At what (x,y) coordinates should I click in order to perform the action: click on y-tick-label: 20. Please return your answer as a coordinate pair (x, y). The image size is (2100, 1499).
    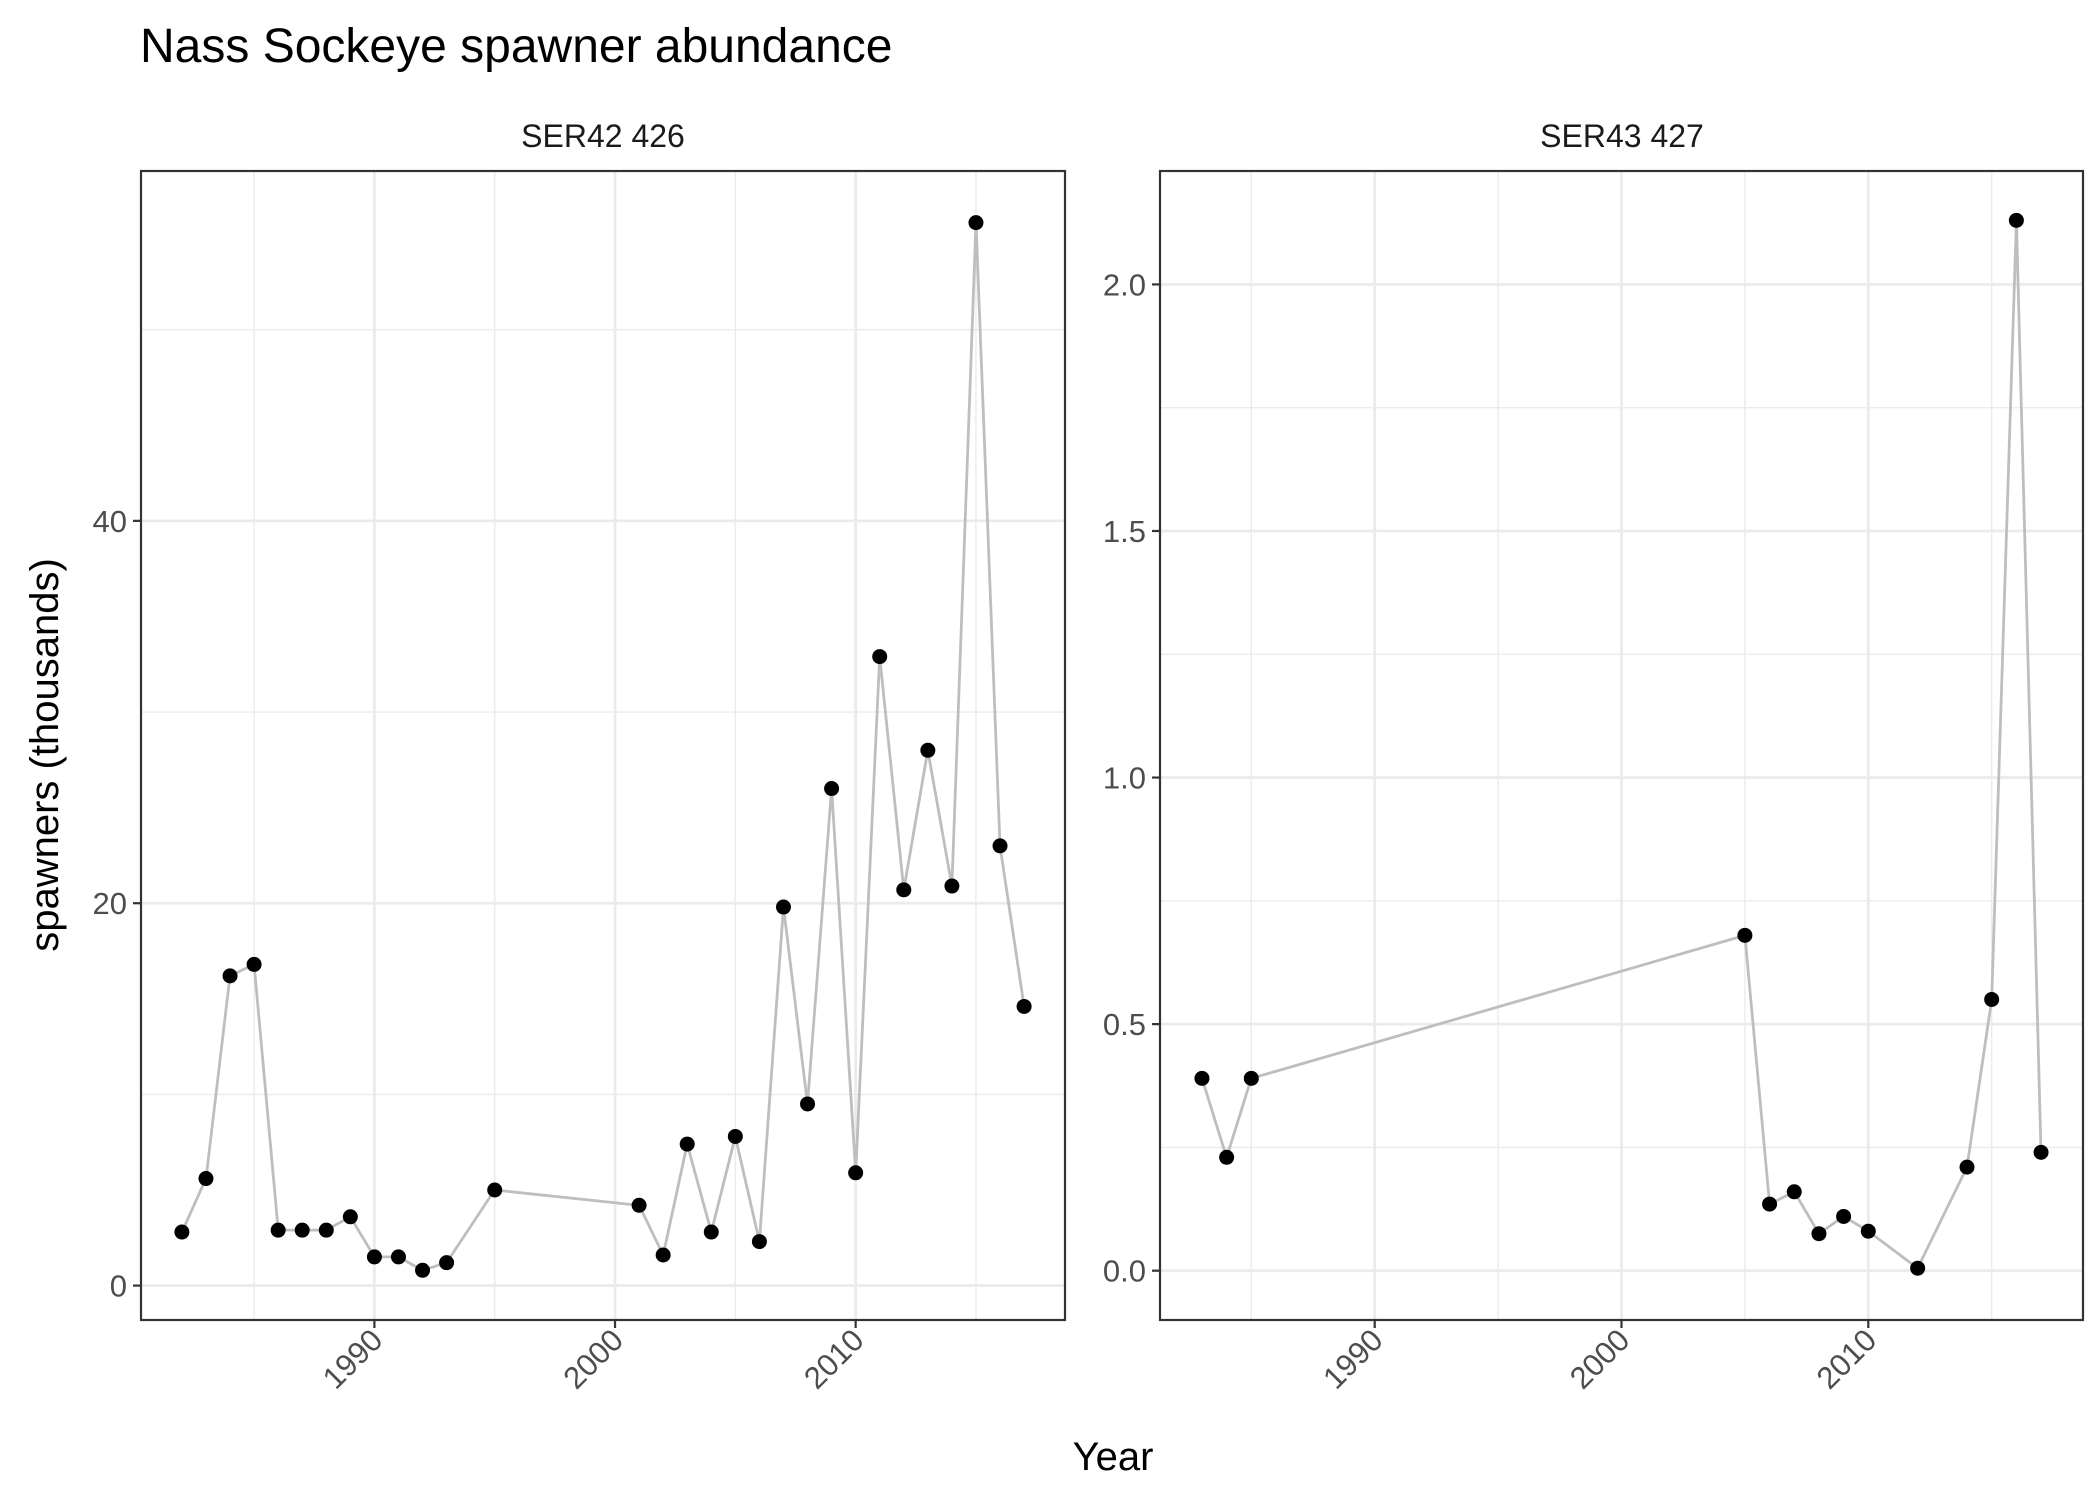
    Looking at the image, I should click on (110, 903).